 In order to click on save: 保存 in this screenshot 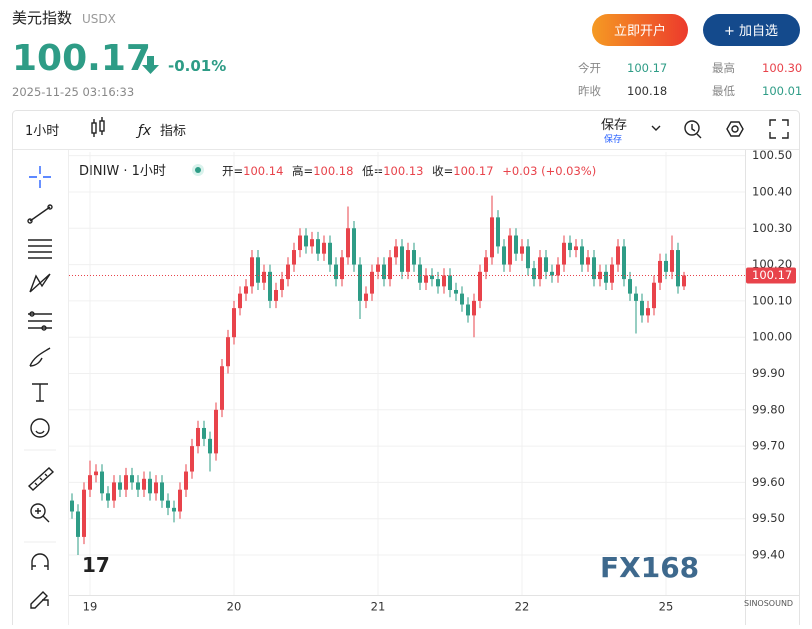, I will do `click(614, 125)`.